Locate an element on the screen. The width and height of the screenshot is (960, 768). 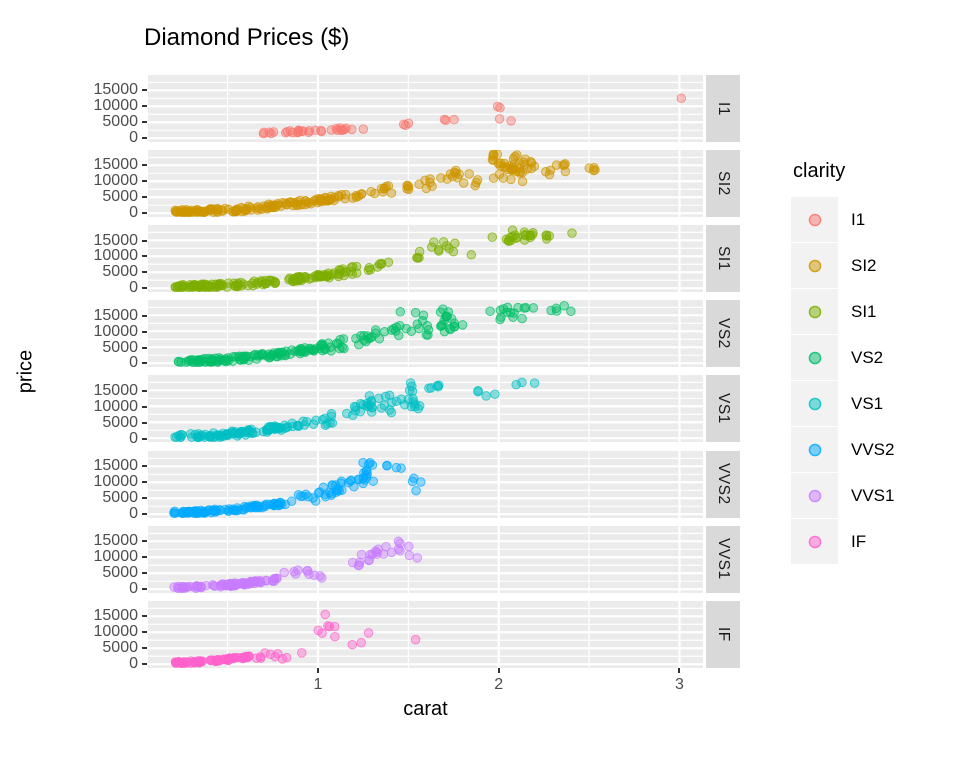
facet-strip-label: SI1 is located at coordinates (723, 259).